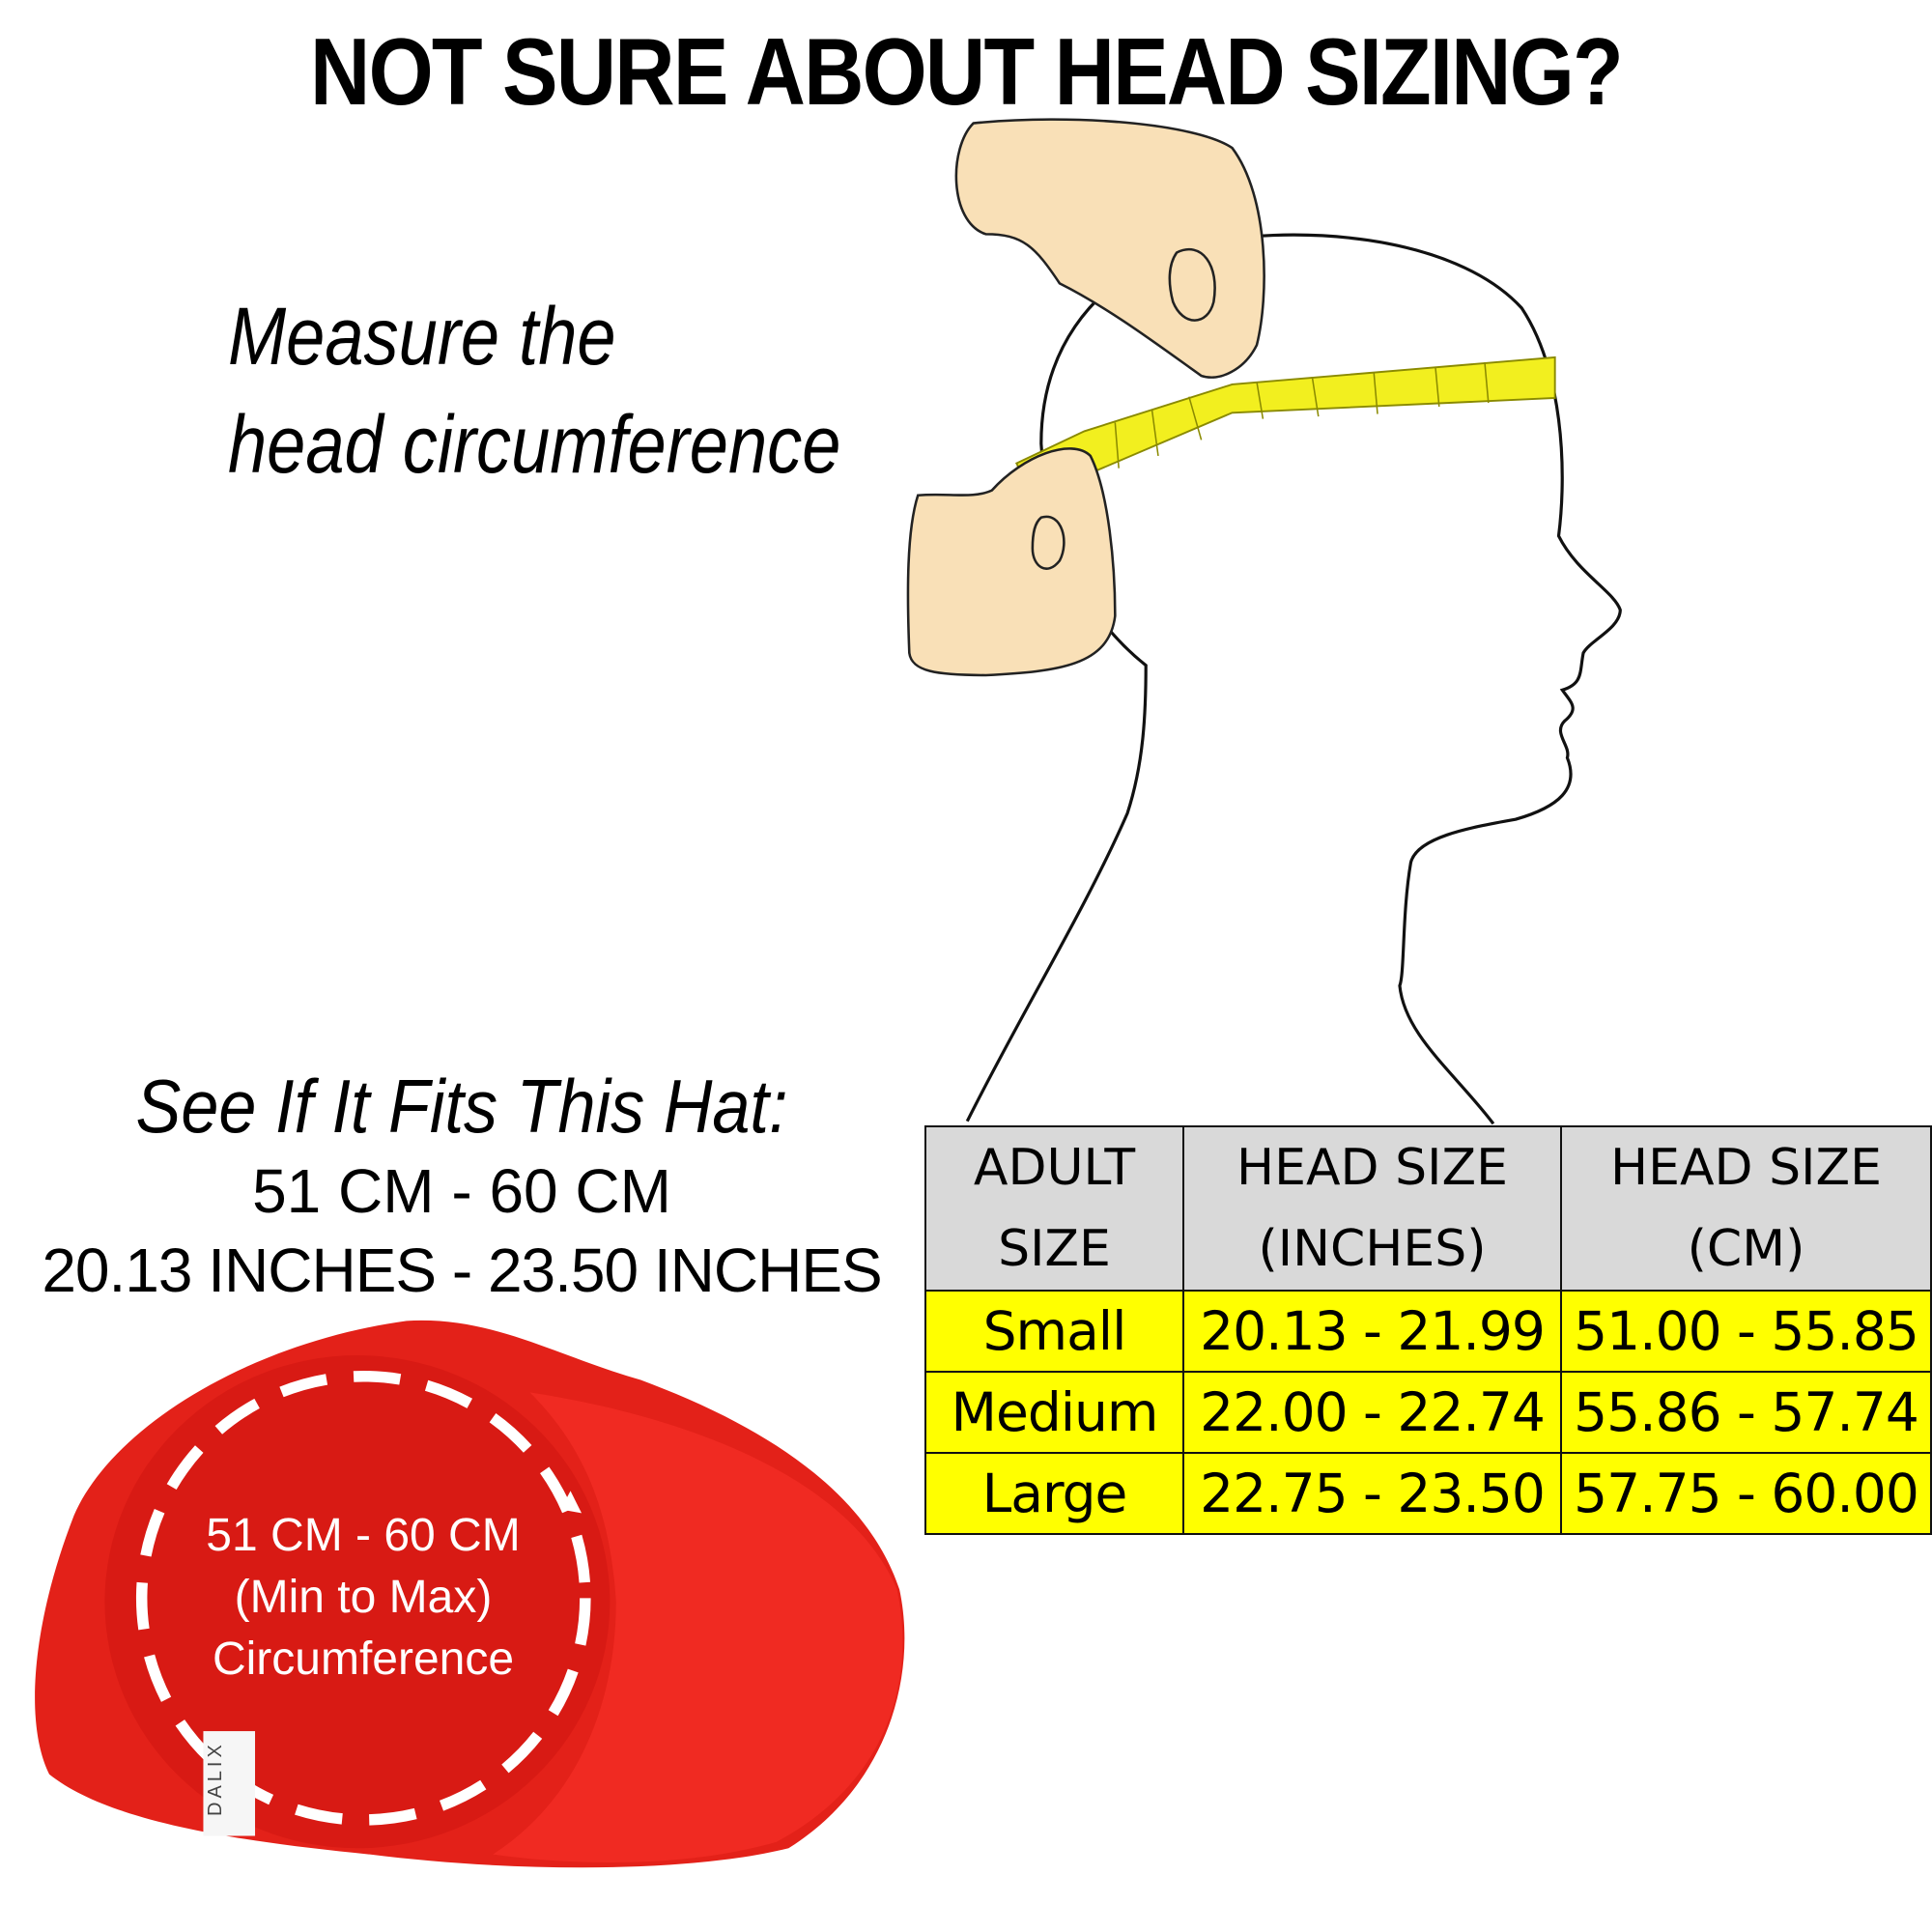 This screenshot has height=1932, width=1932. I want to click on inches-cell: 22.00 - 22.74, so click(1372, 1412).